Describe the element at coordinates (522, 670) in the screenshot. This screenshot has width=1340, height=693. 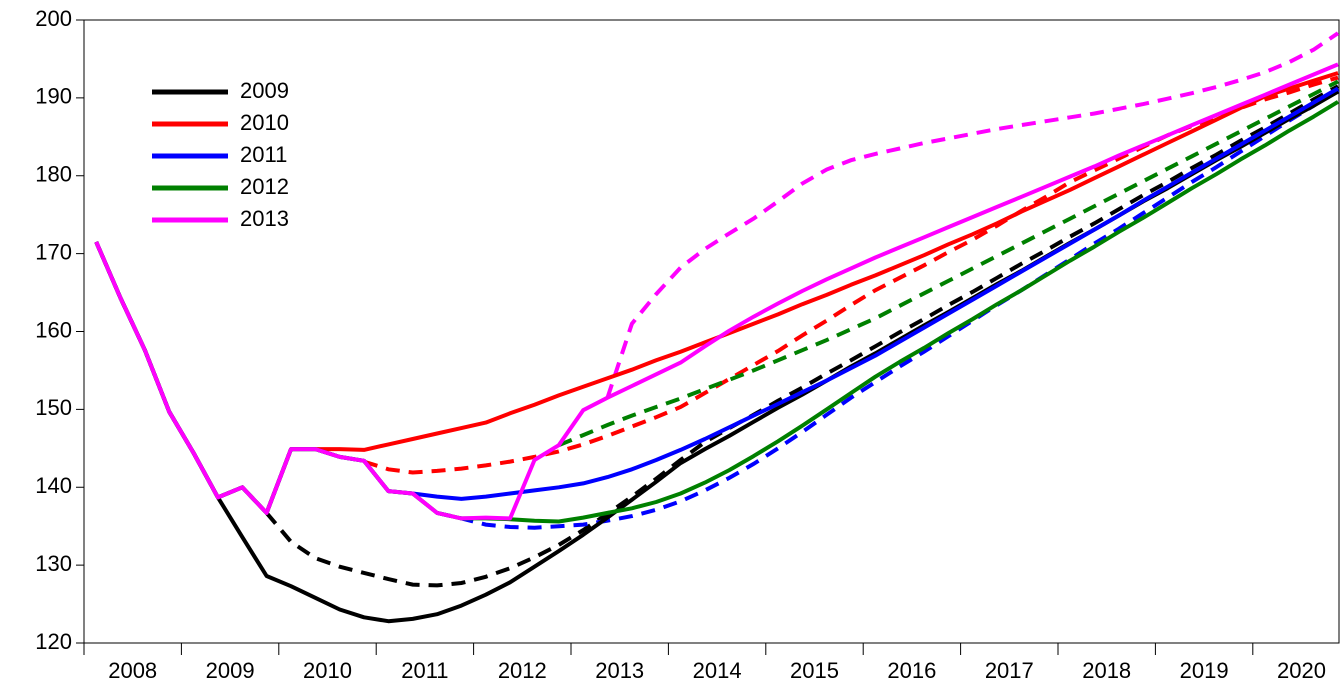
I see `x-tick-label: 2012` at that location.